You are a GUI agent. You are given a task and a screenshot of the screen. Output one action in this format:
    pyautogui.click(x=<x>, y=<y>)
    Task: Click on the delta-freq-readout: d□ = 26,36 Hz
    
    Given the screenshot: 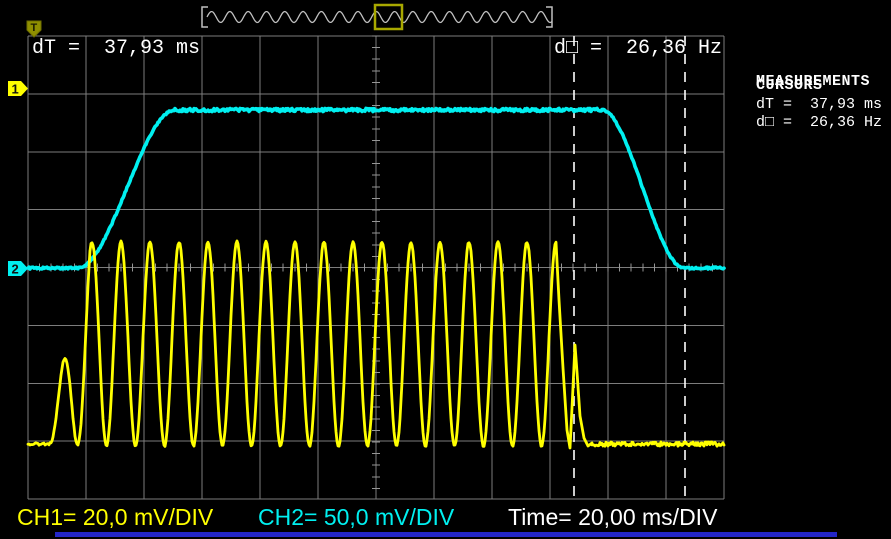 What is the action you would take?
    pyautogui.click(x=638, y=48)
    